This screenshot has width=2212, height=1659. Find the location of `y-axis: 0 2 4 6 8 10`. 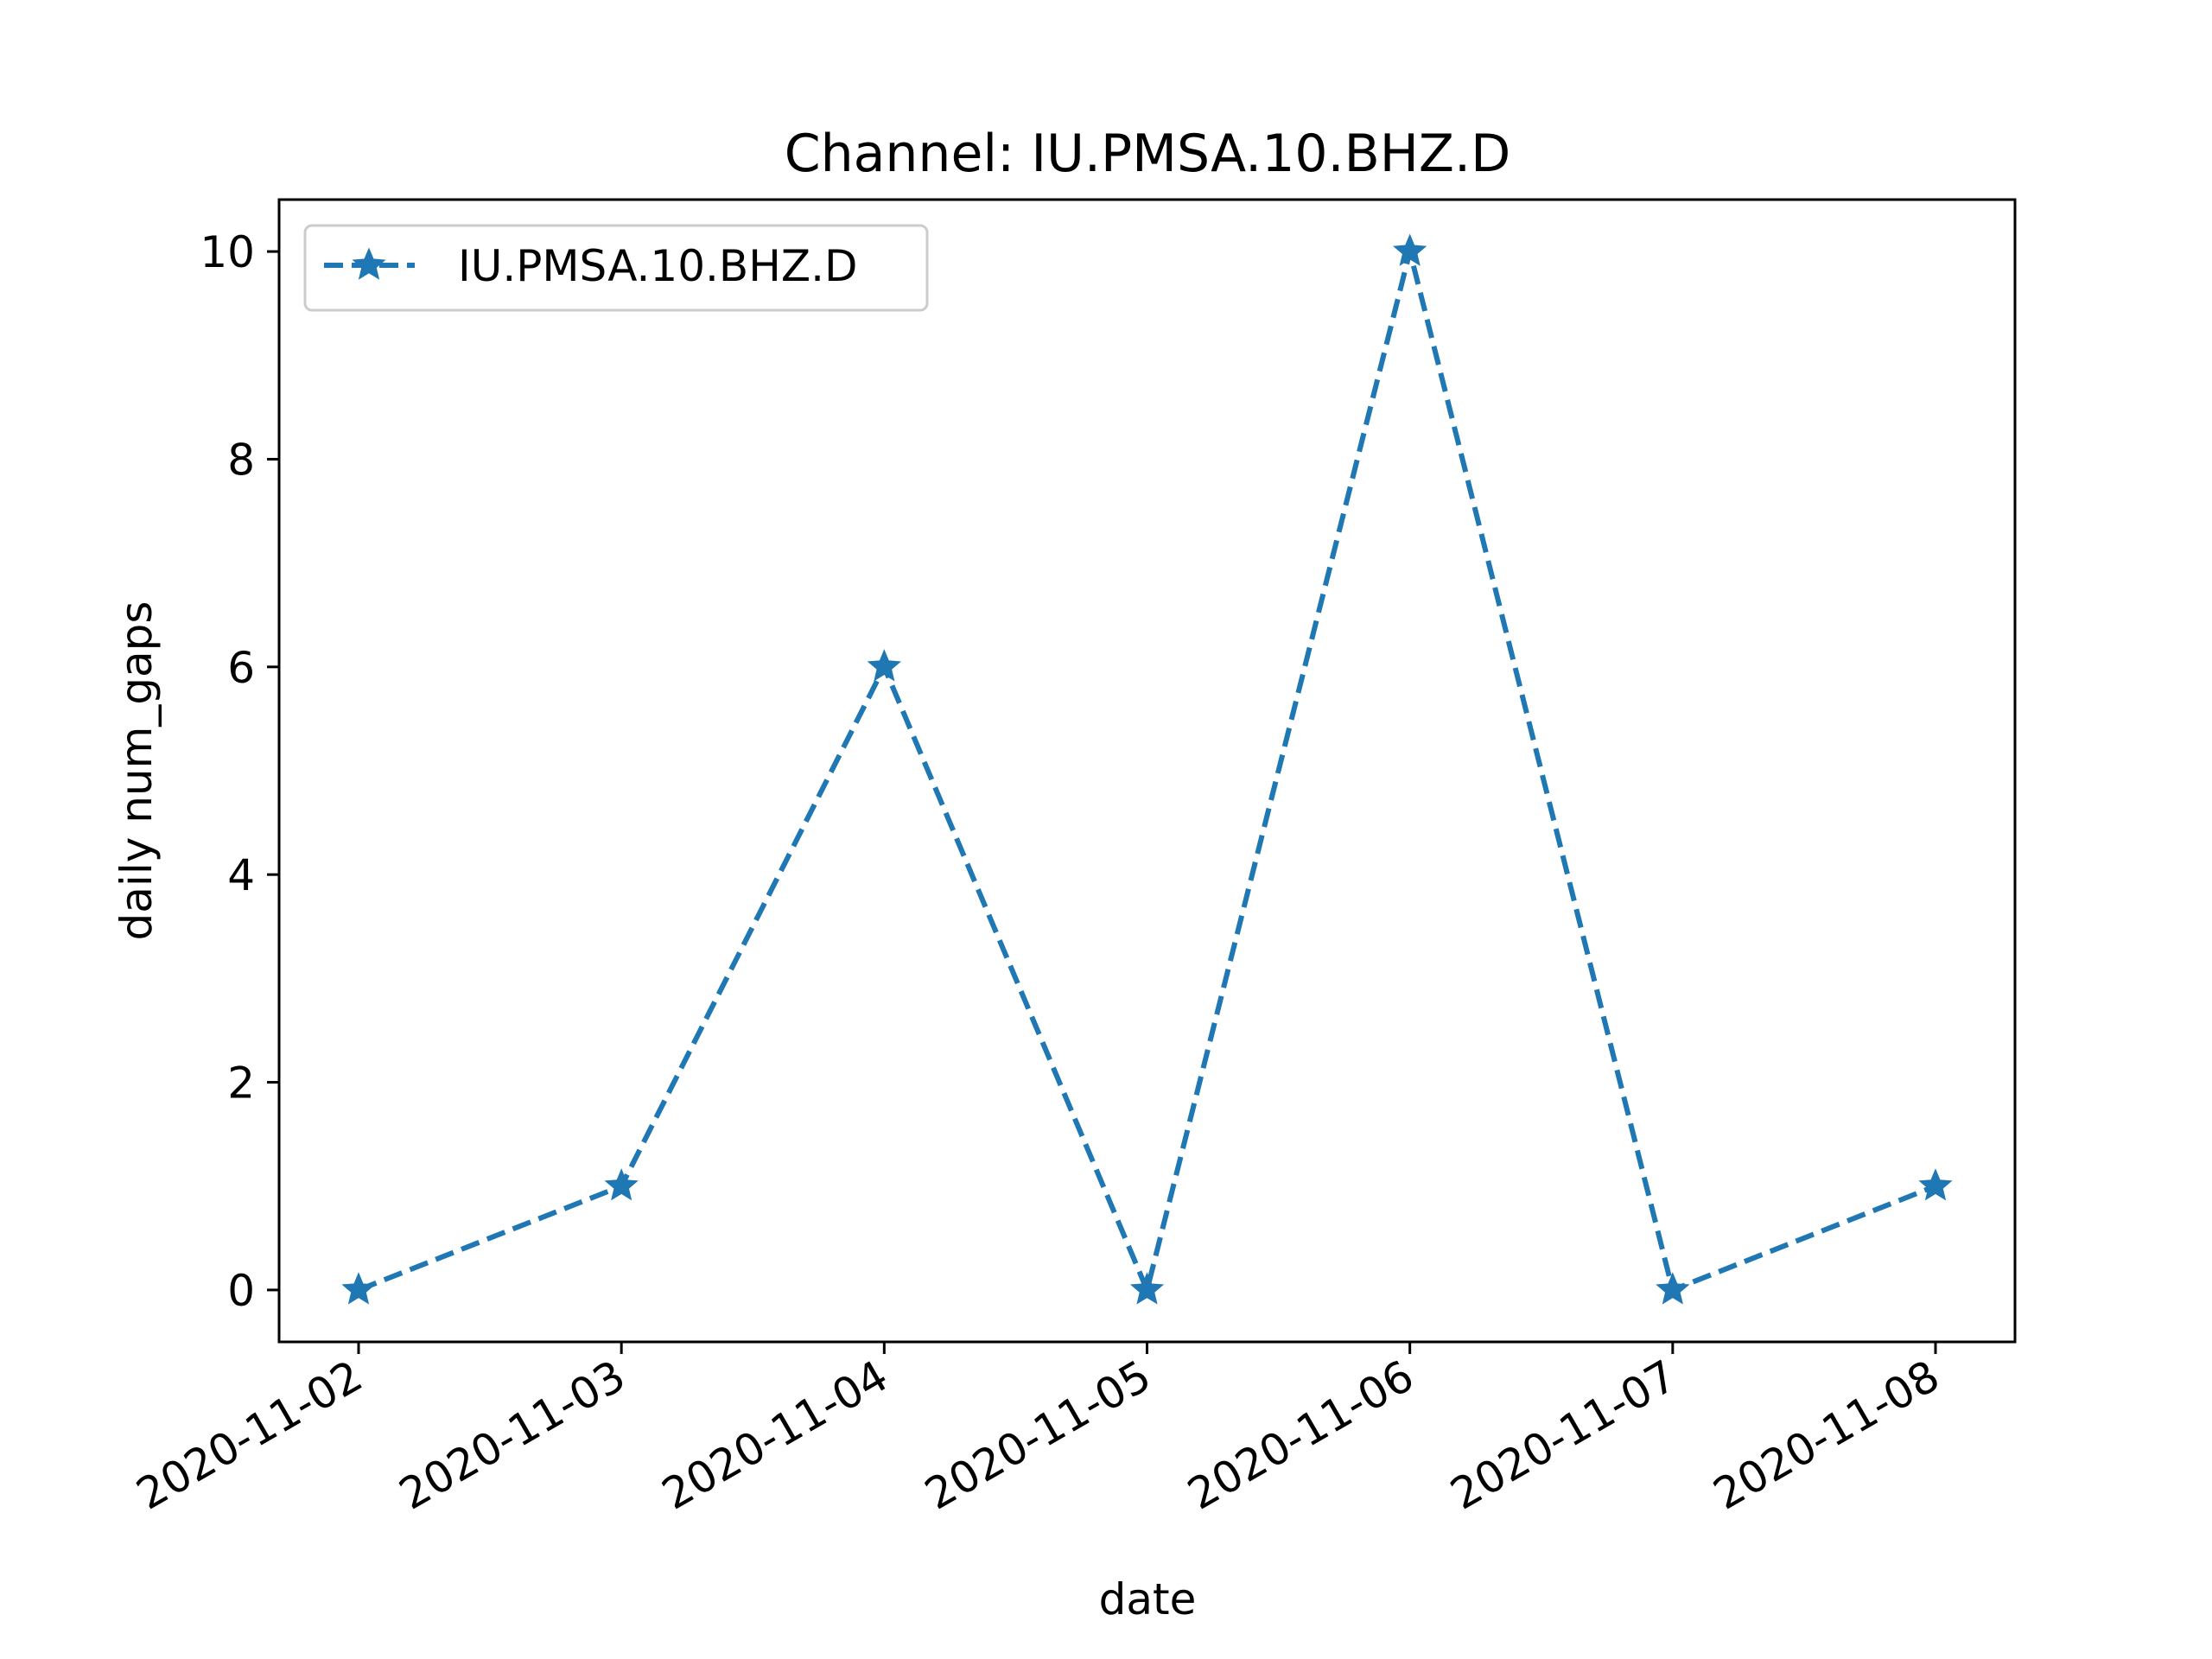

y-axis: 0 2 4 6 8 10 is located at coordinates (239, 771).